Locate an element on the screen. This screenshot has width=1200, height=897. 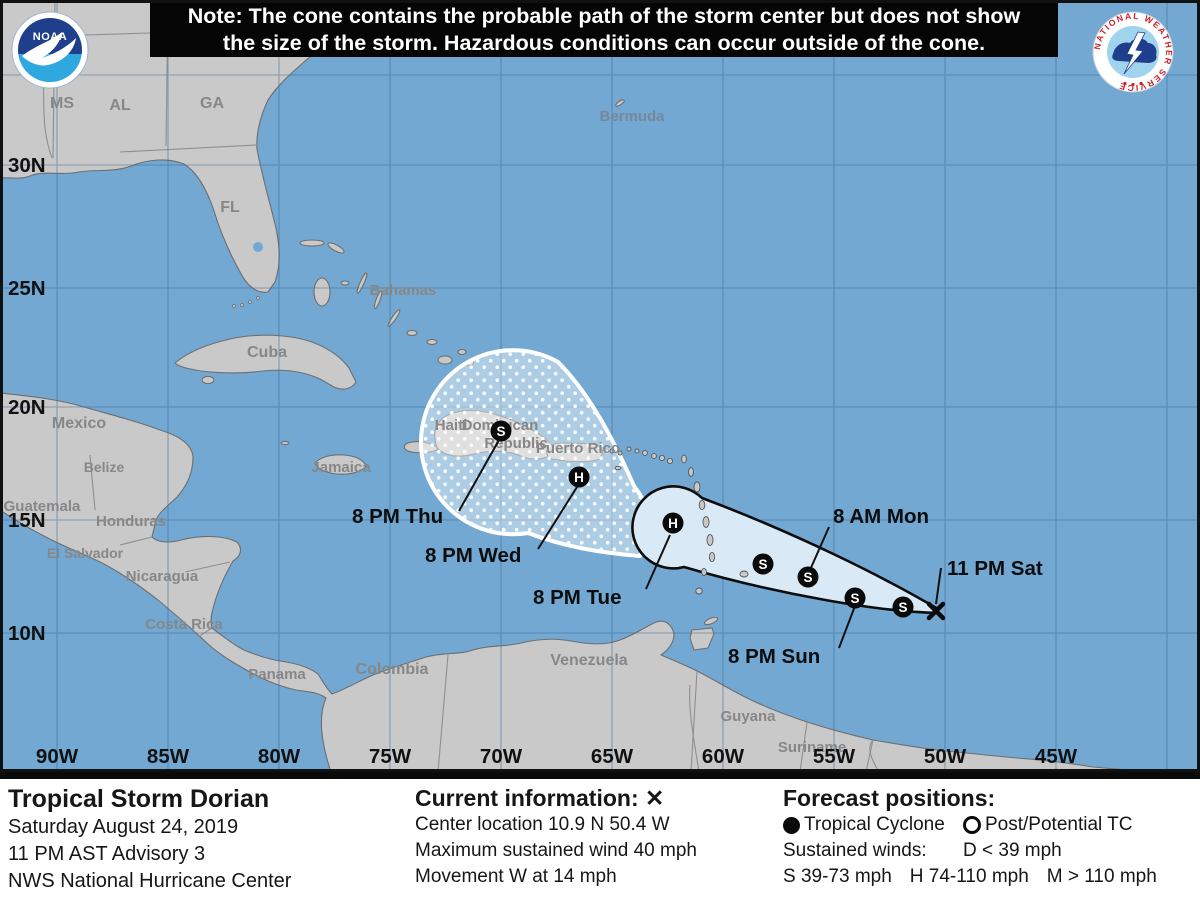
marker-12h: S is located at coordinates (903, 607).